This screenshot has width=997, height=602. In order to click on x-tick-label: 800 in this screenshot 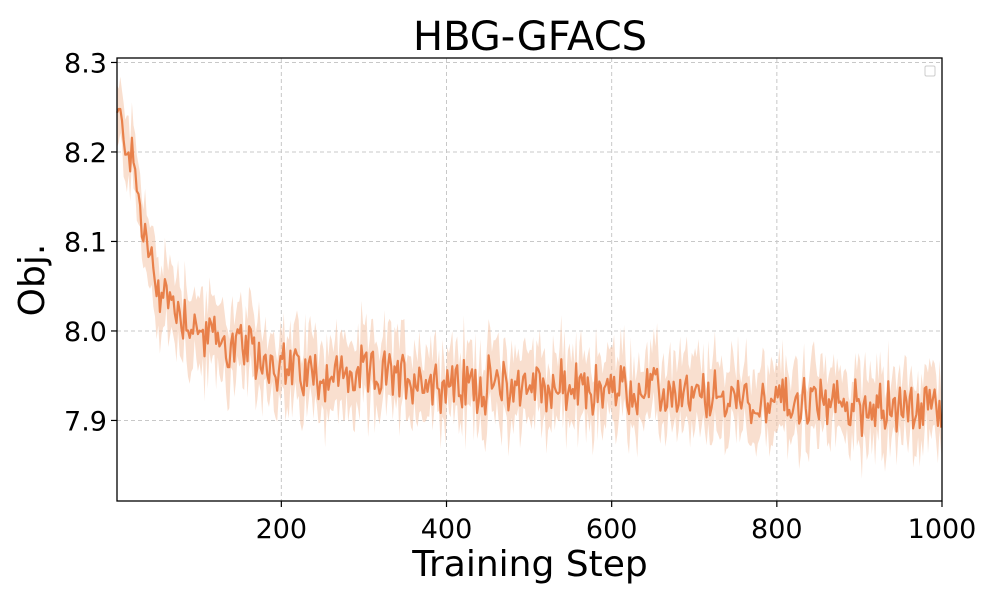, I will do `click(777, 529)`.